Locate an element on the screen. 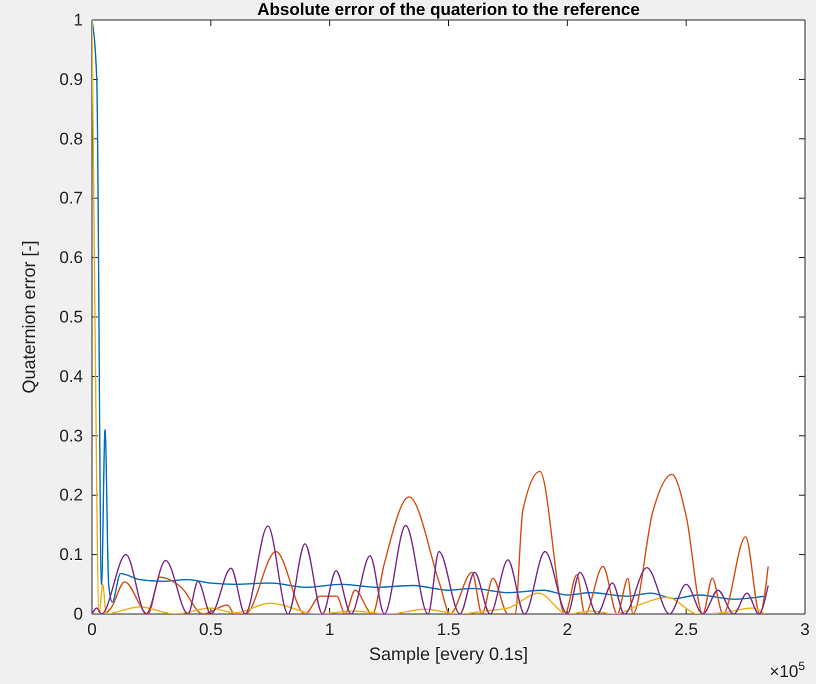 The image size is (816, 684). x-tick-label: 3 is located at coordinates (805, 630).